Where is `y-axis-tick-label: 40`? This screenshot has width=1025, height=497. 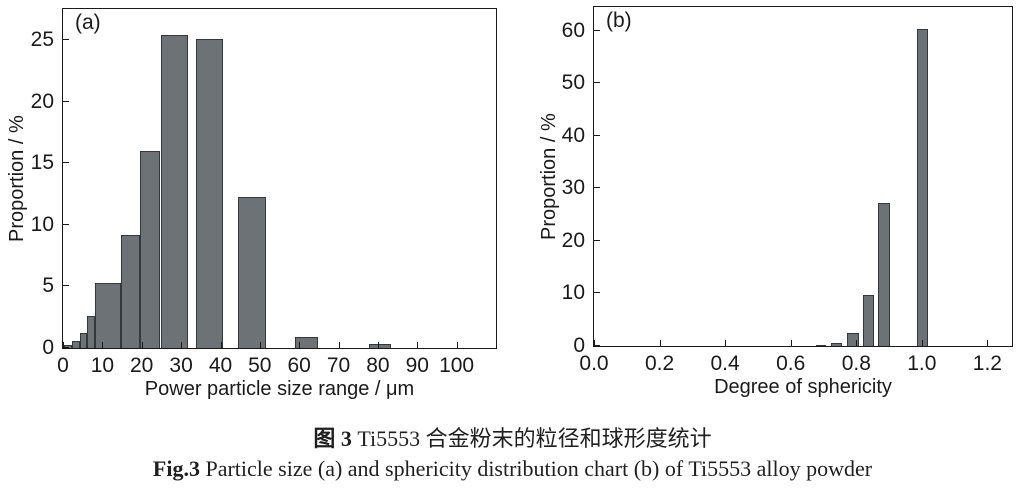
y-axis-tick-label: 40 is located at coordinates (573, 135).